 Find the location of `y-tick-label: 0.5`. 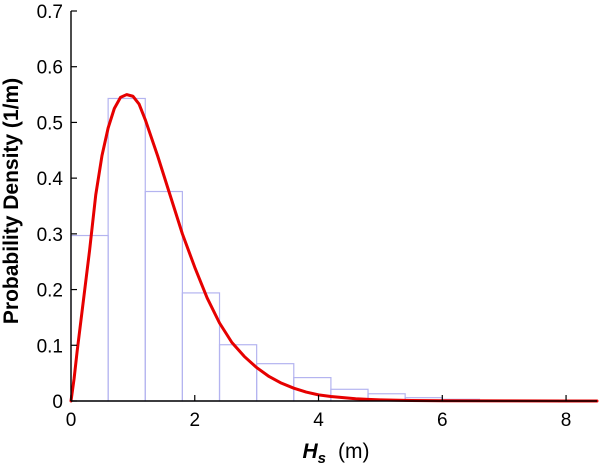

y-tick-label: 0.5 is located at coordinates (50, 123).